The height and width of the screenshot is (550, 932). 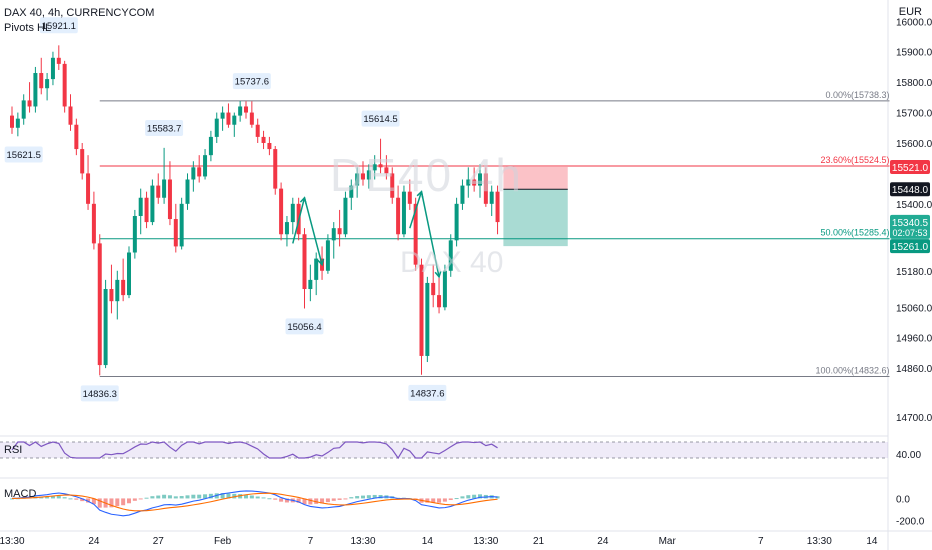 What do you see at coordinates (28, 28) in the screenshot?
I see `indicator-legend: Pivots HL` at bounding box center [28, 28].